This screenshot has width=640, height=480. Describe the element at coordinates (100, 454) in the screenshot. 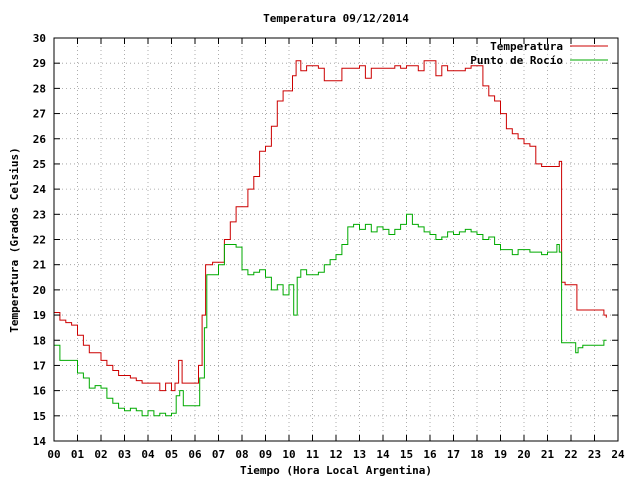

I see `x-tick-label: 02` at that location.